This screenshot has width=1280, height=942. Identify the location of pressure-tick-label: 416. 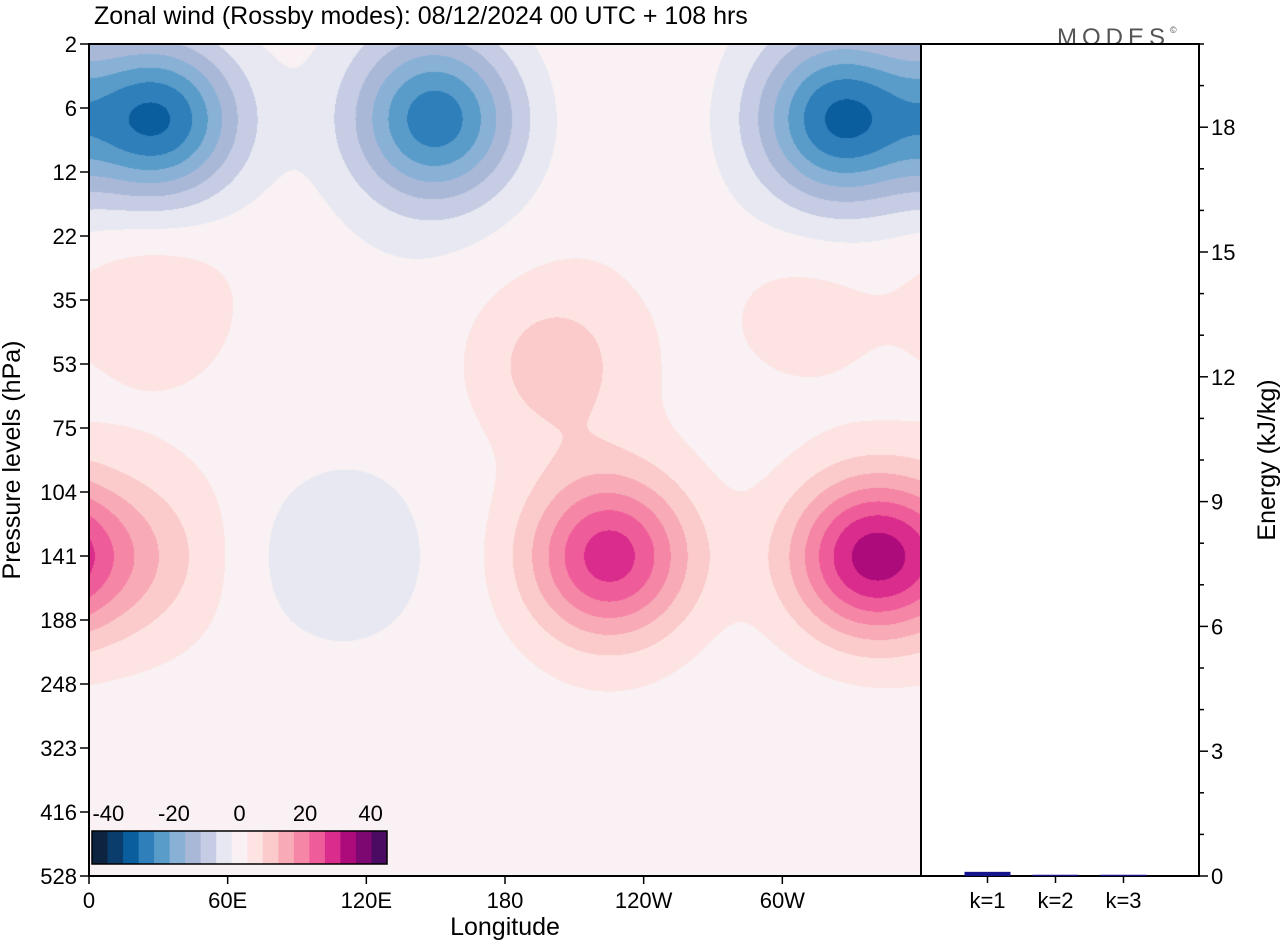
(58, 812).